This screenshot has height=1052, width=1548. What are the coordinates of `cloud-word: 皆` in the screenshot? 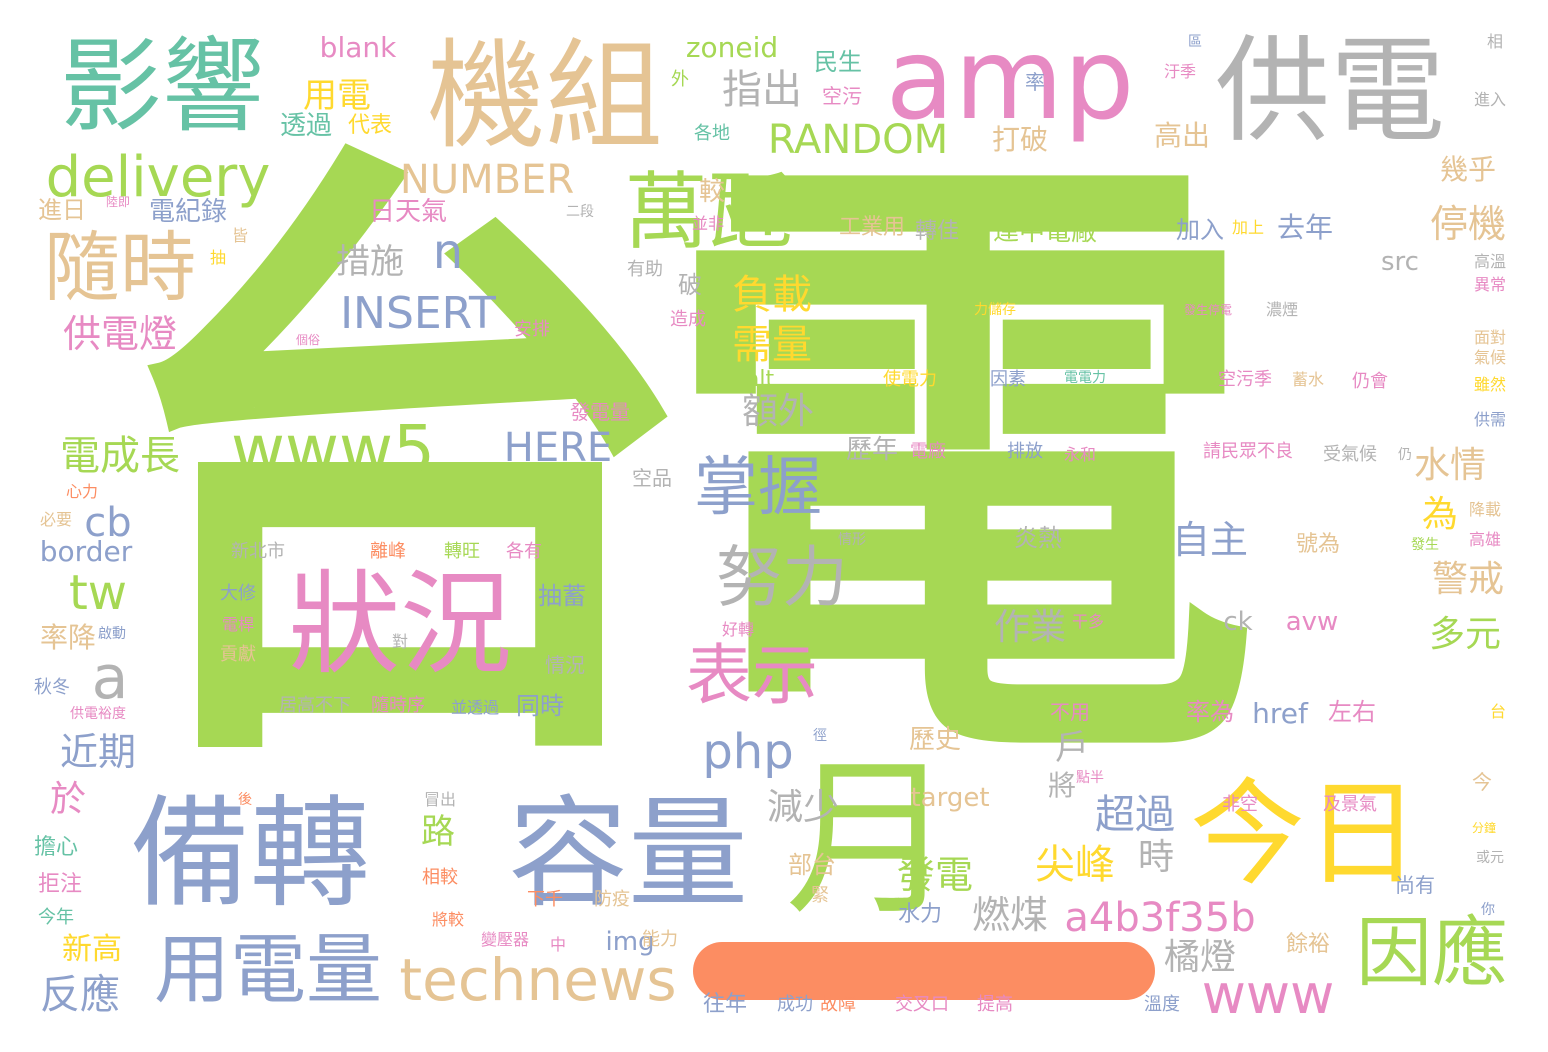 It's located at (240, 235).